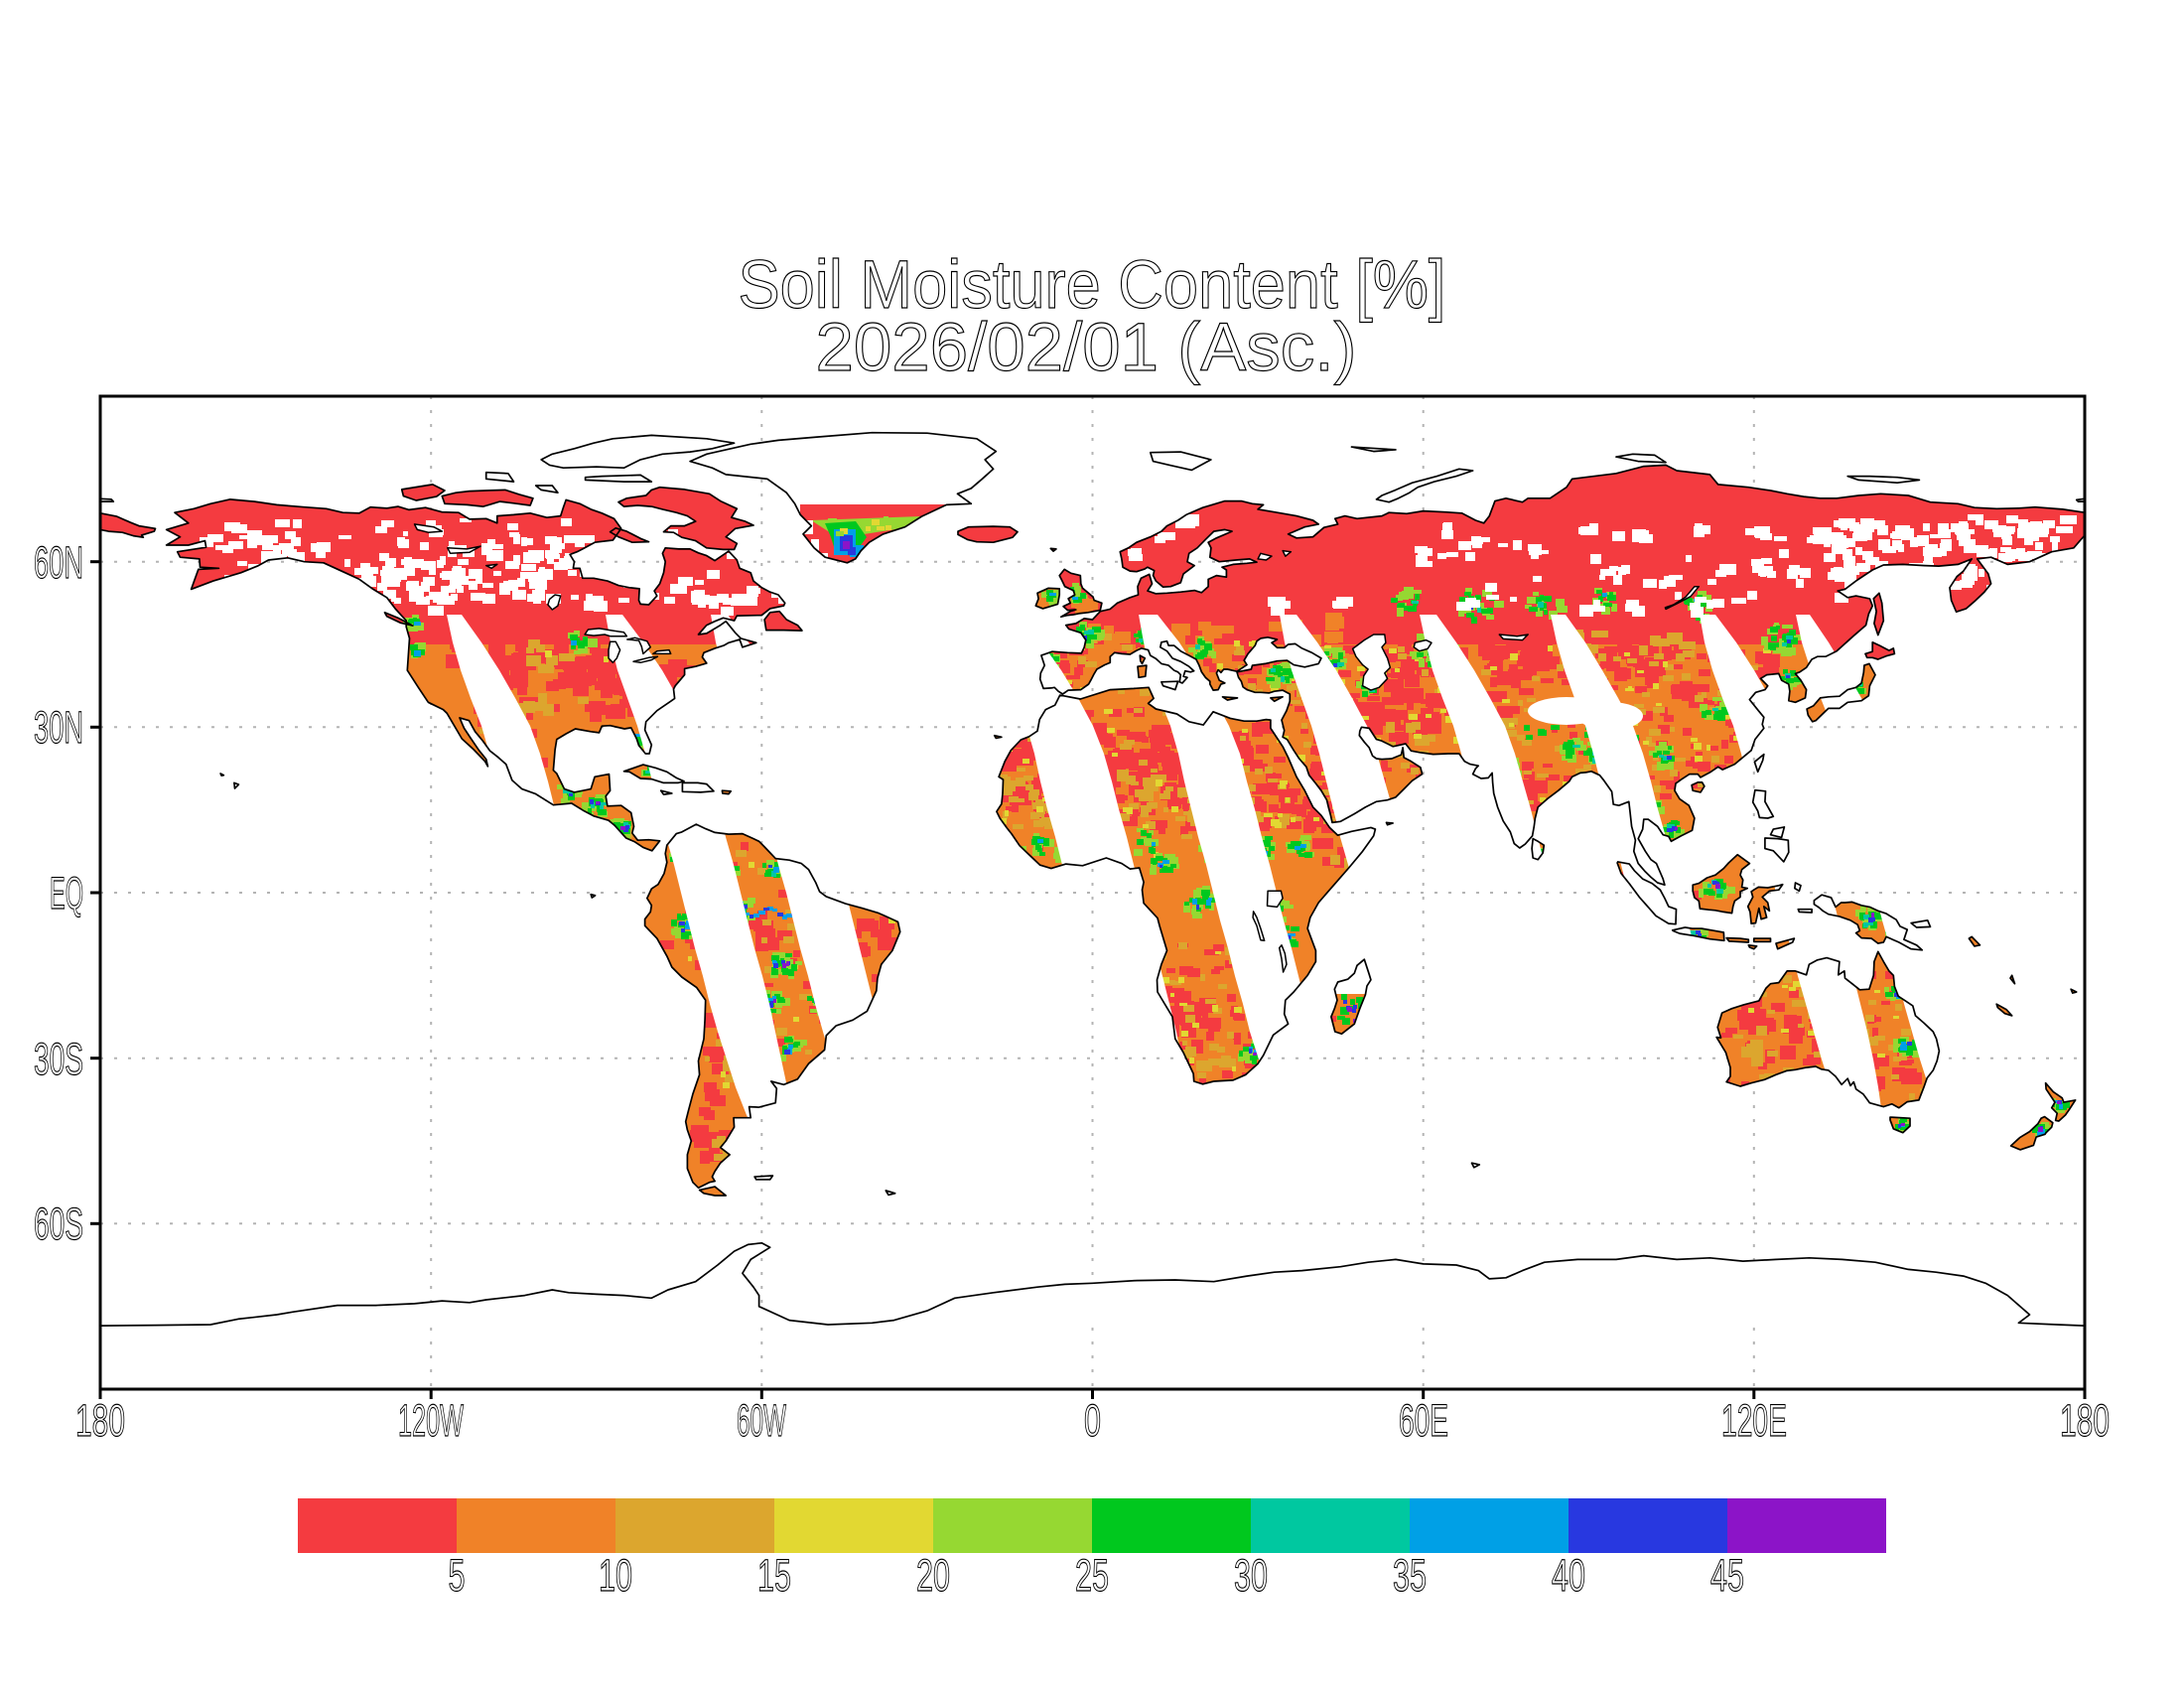 This screenshot has width=2184, height=1693. What do you see at coordinates (615, 1576) in the screenshot?
I see `svg-text: 10` at bounding box center [615, 1576].